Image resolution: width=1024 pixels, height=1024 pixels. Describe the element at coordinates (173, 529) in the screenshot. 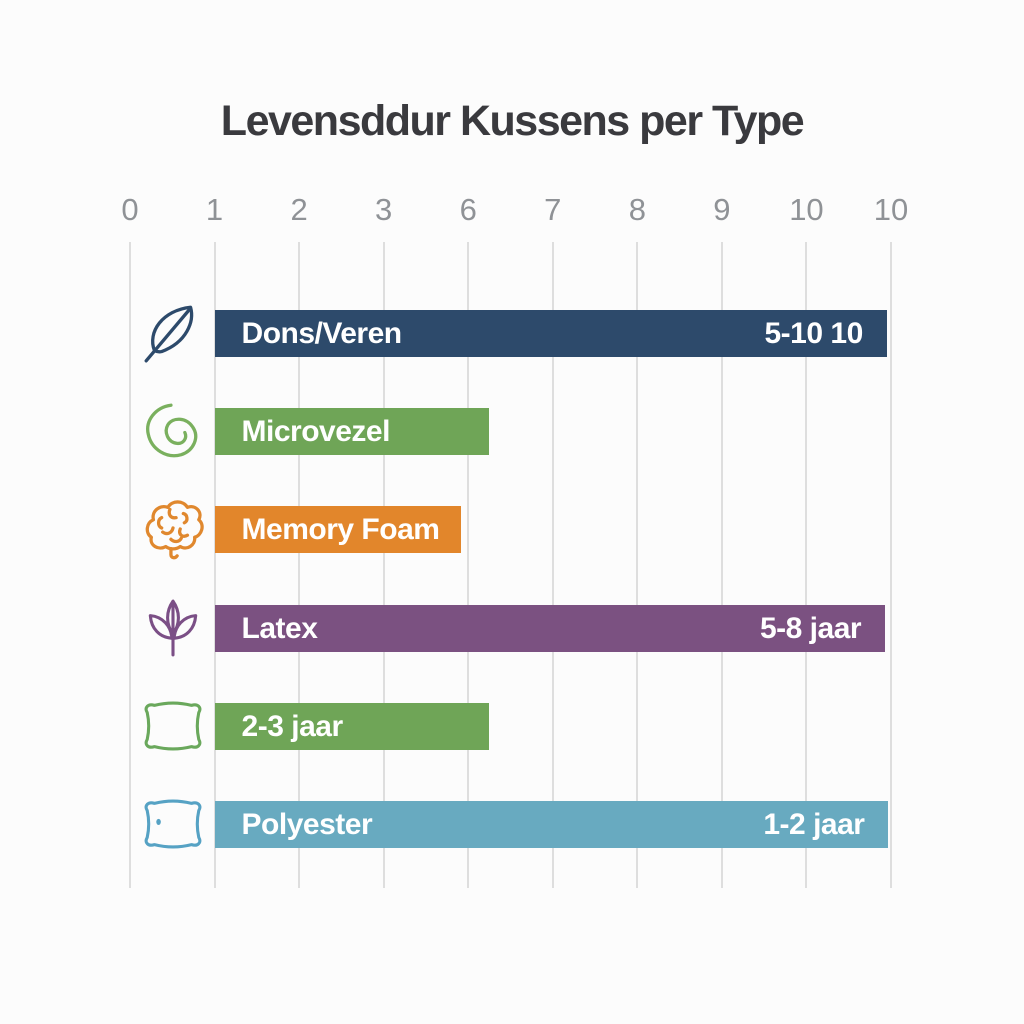

I see `brain-icon` at that location.